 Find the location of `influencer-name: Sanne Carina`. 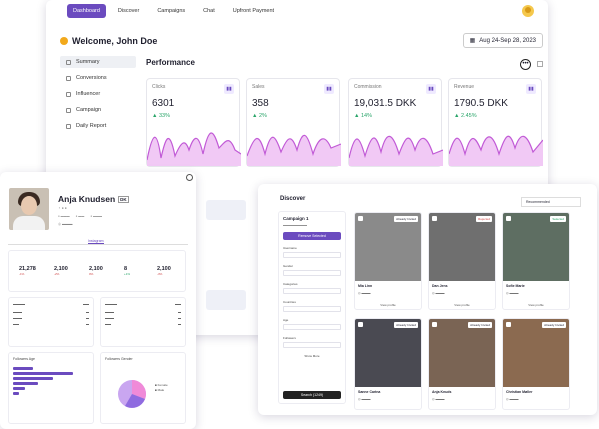

influencer-name: Sanne Carina is located at coordinates (369, 392).